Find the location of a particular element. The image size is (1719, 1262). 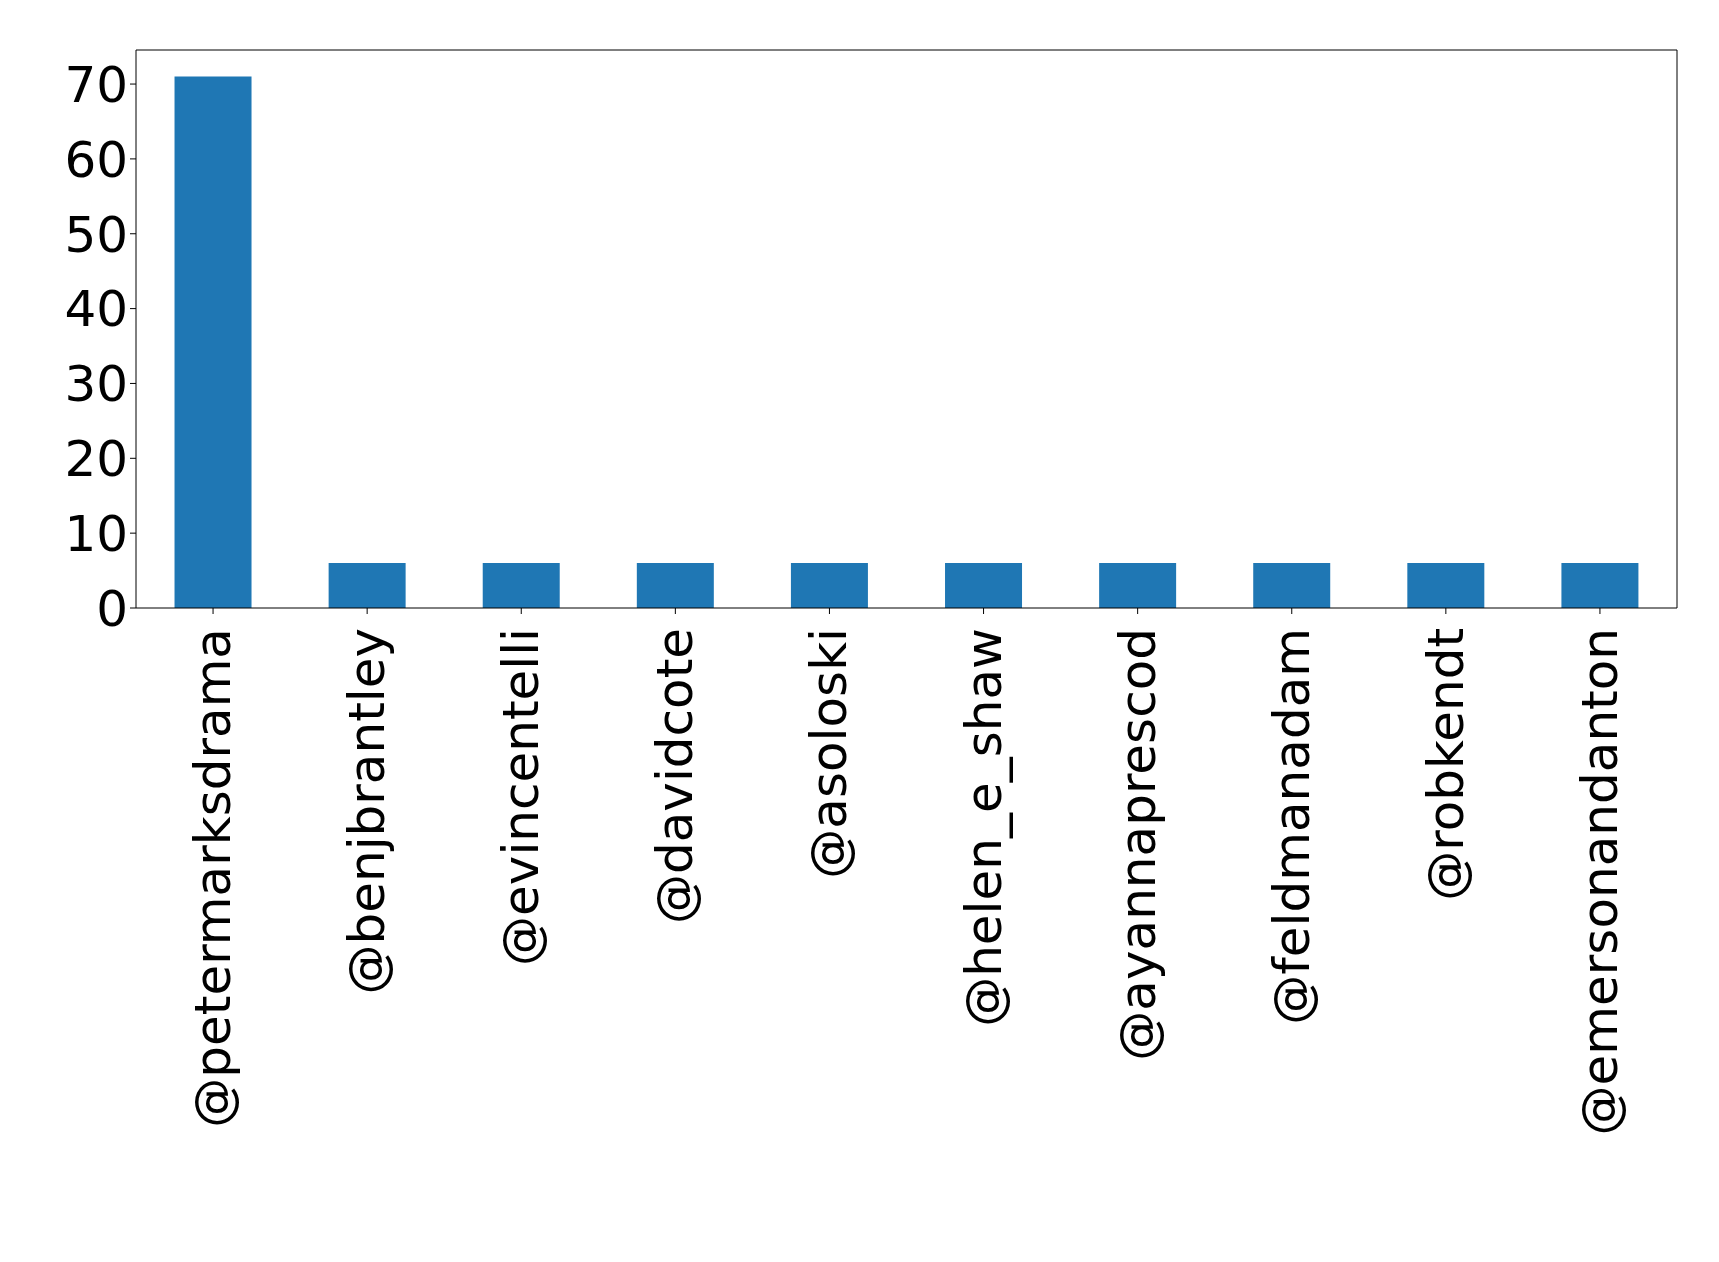

x-tick-label: @evincentelli is located at coordinates (521, 797).